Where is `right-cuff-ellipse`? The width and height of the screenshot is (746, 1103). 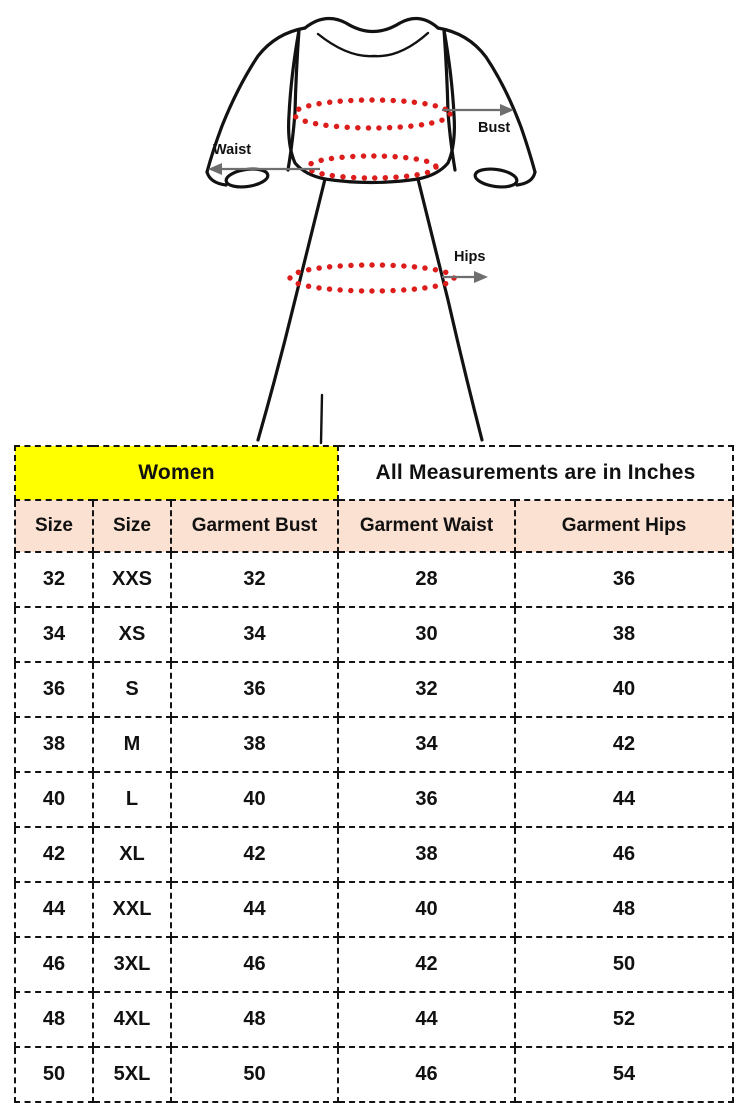
right-cuff-ellipse is located at coordinates (496, 178).